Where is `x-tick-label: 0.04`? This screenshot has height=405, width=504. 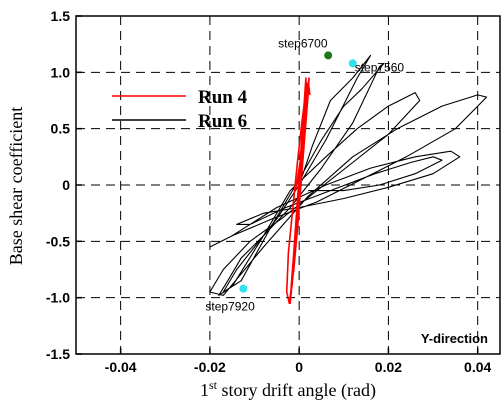
x-tick-label: 0.04 is located at coordinates (477, 367).